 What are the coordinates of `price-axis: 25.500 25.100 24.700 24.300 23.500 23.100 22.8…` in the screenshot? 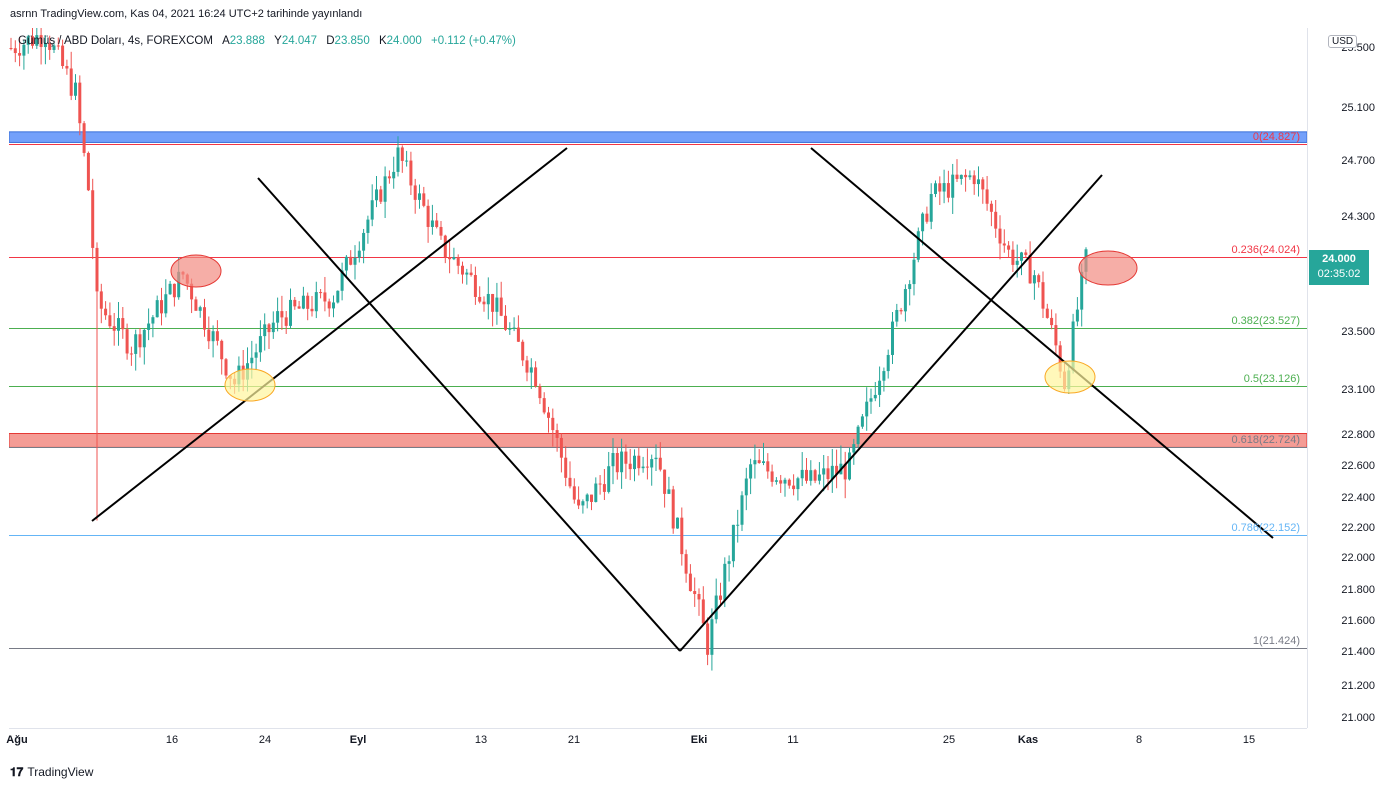 It's located at (1346, 378).